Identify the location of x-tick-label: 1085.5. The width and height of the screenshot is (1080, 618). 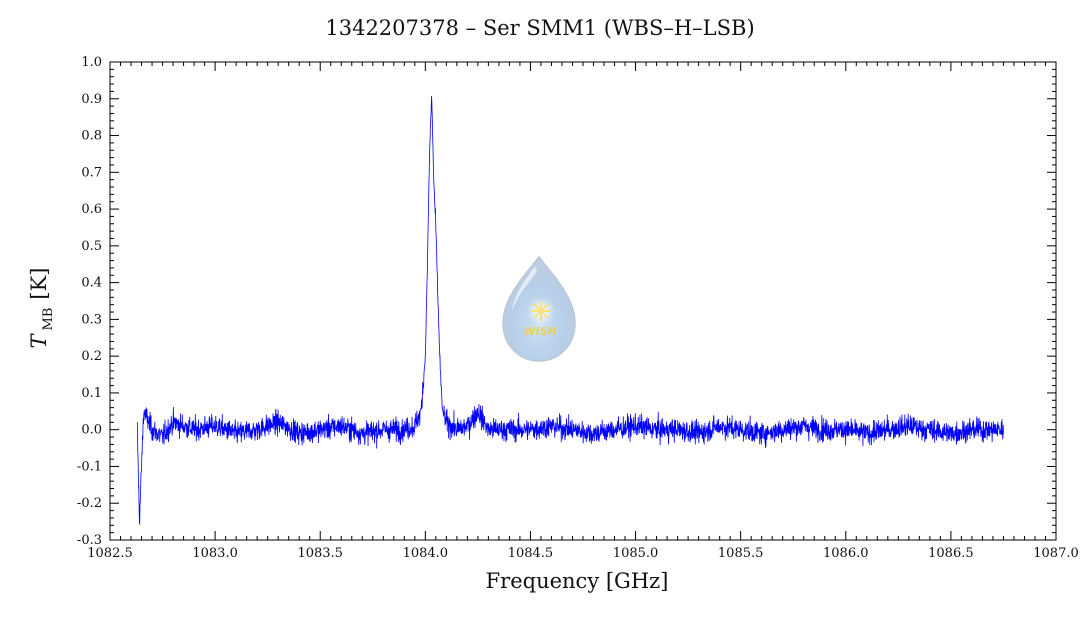
(741, 553).